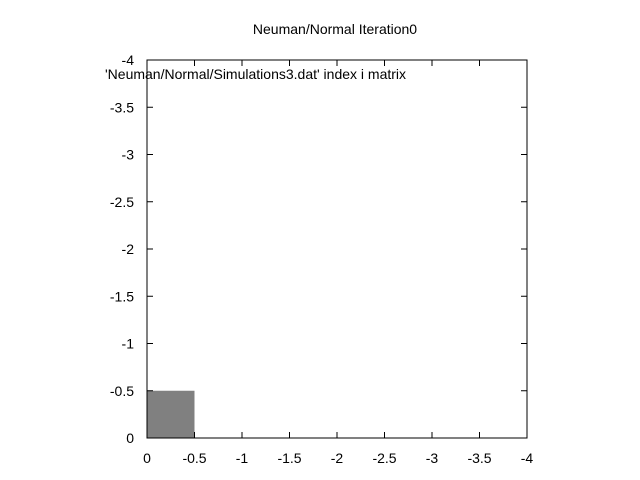 The image size is (640, 480). Describe the element at coordinates (289, 458) in the screenshot. I see `x-tick-label: -1.5` at that location.